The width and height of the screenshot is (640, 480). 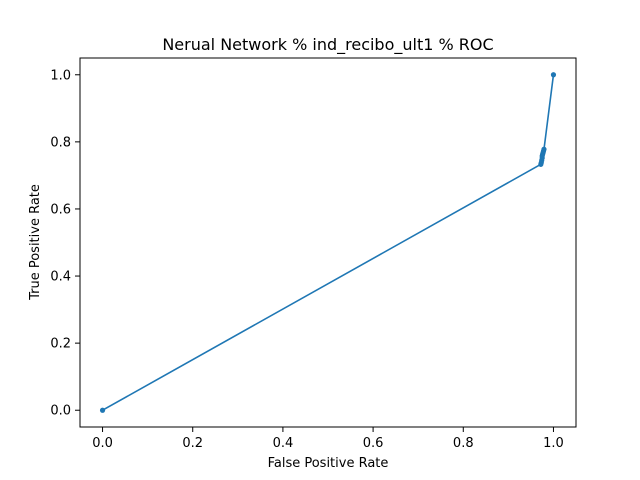 I want to click on x-tick-label: 0.2, so click(x=192, y=443).